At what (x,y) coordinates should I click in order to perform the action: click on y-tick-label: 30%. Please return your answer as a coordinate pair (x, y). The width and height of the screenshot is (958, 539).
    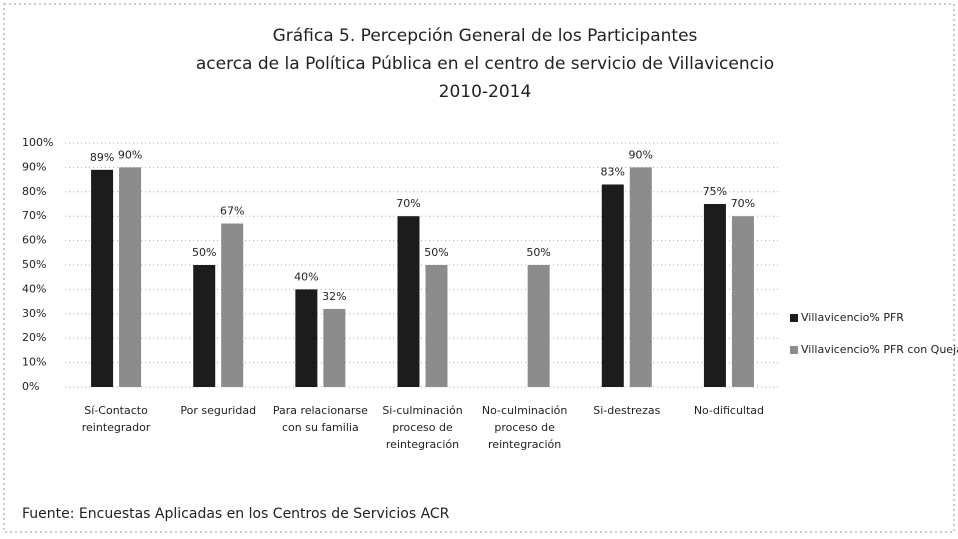
    Looking at the image, I should click on (34, 313).